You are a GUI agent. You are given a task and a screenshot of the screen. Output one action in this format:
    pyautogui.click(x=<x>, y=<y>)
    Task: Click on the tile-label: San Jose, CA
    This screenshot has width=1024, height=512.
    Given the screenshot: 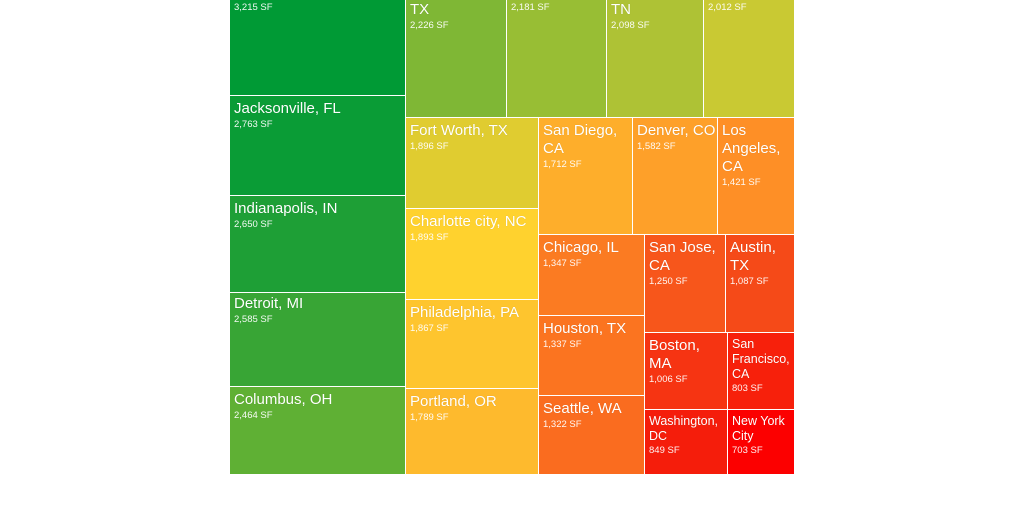 What is the action you would take?
    pyautogui.click(x=682, y=256)
    